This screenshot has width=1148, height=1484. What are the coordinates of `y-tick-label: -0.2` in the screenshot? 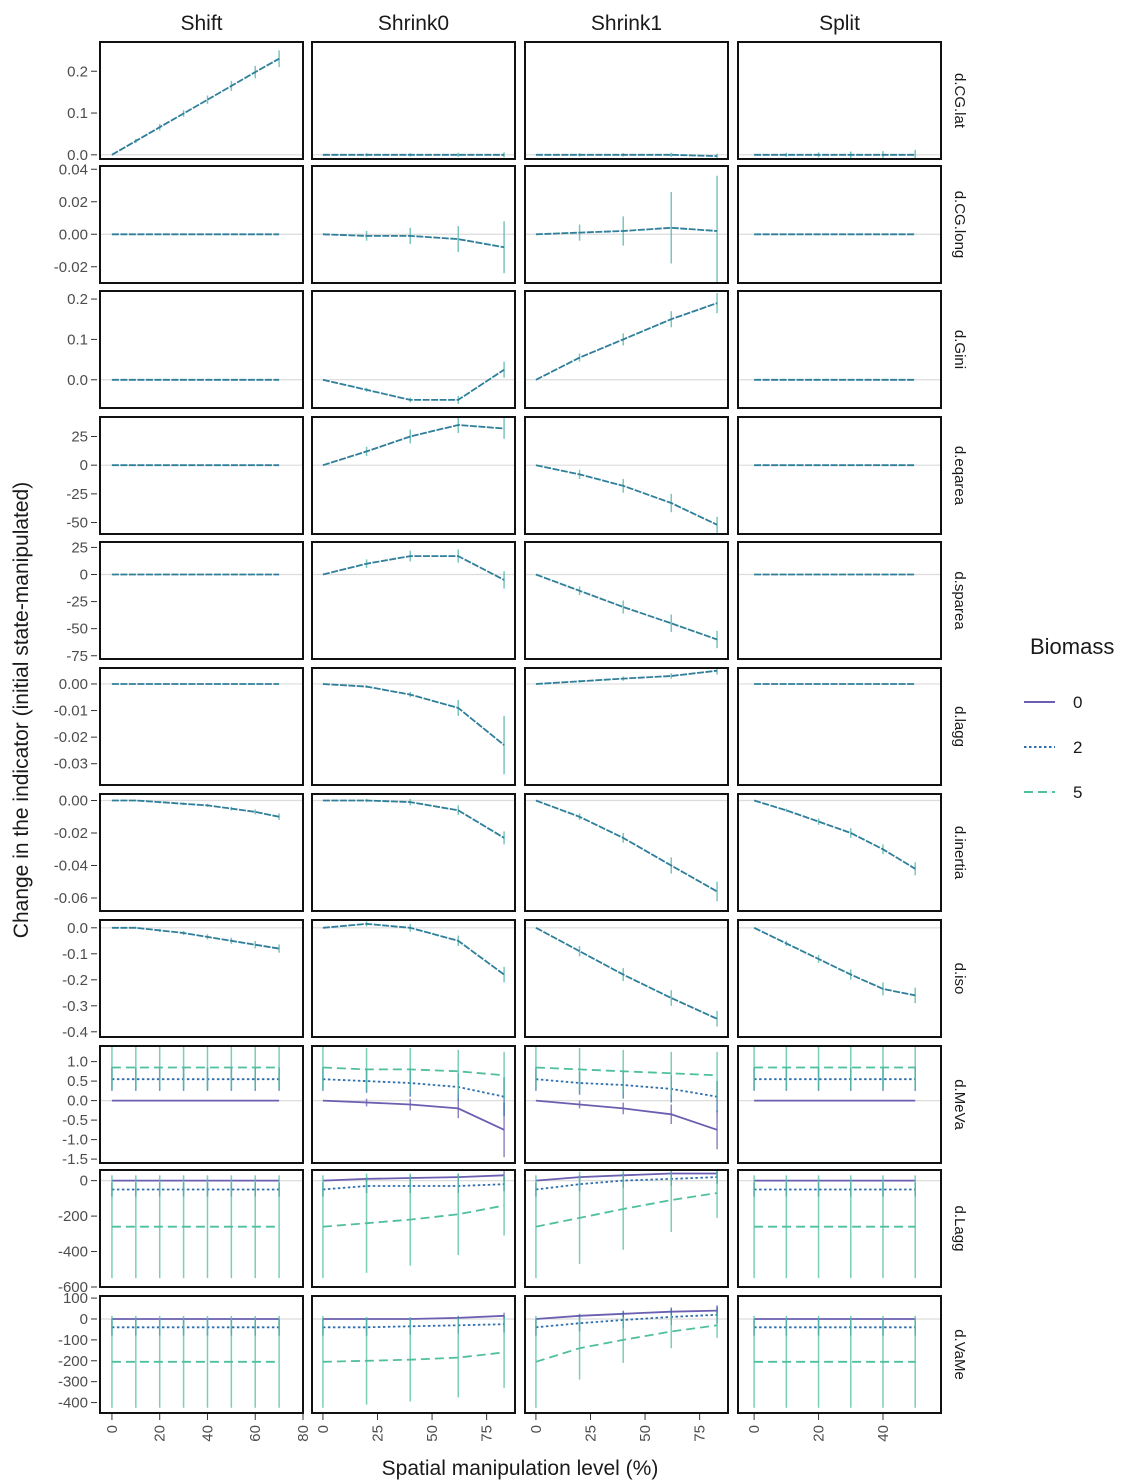 It's located at (75, 980).